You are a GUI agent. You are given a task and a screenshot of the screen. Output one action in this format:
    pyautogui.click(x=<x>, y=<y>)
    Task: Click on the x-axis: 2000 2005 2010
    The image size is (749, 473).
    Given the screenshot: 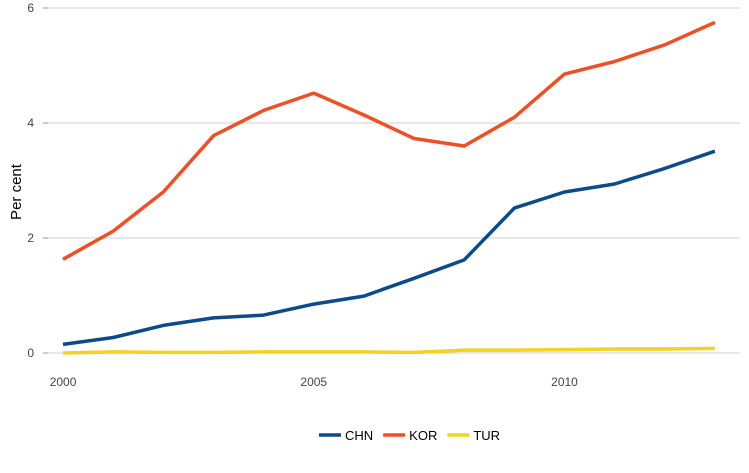 What is the action you would take?
    pyautogui.click(x=314, y=382)
    